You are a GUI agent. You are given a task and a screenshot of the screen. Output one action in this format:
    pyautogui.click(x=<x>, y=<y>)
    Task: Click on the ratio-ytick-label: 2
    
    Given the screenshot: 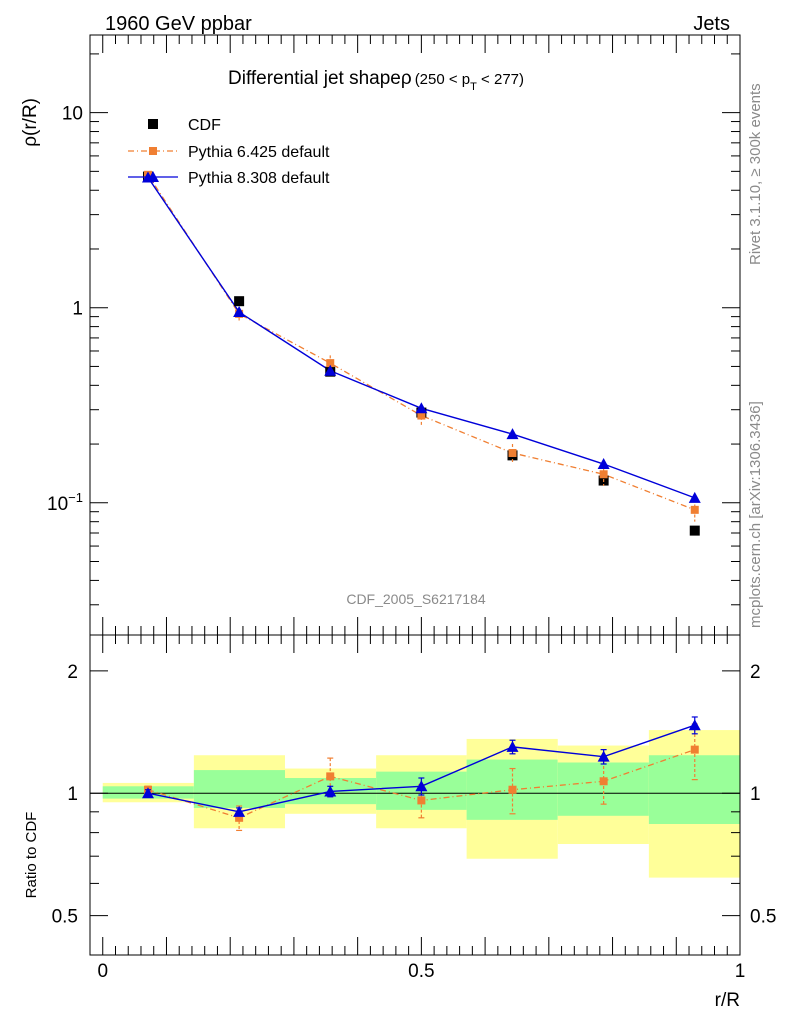 What is the action you would take?
    pyautogui.click(x=72, y=672)
    